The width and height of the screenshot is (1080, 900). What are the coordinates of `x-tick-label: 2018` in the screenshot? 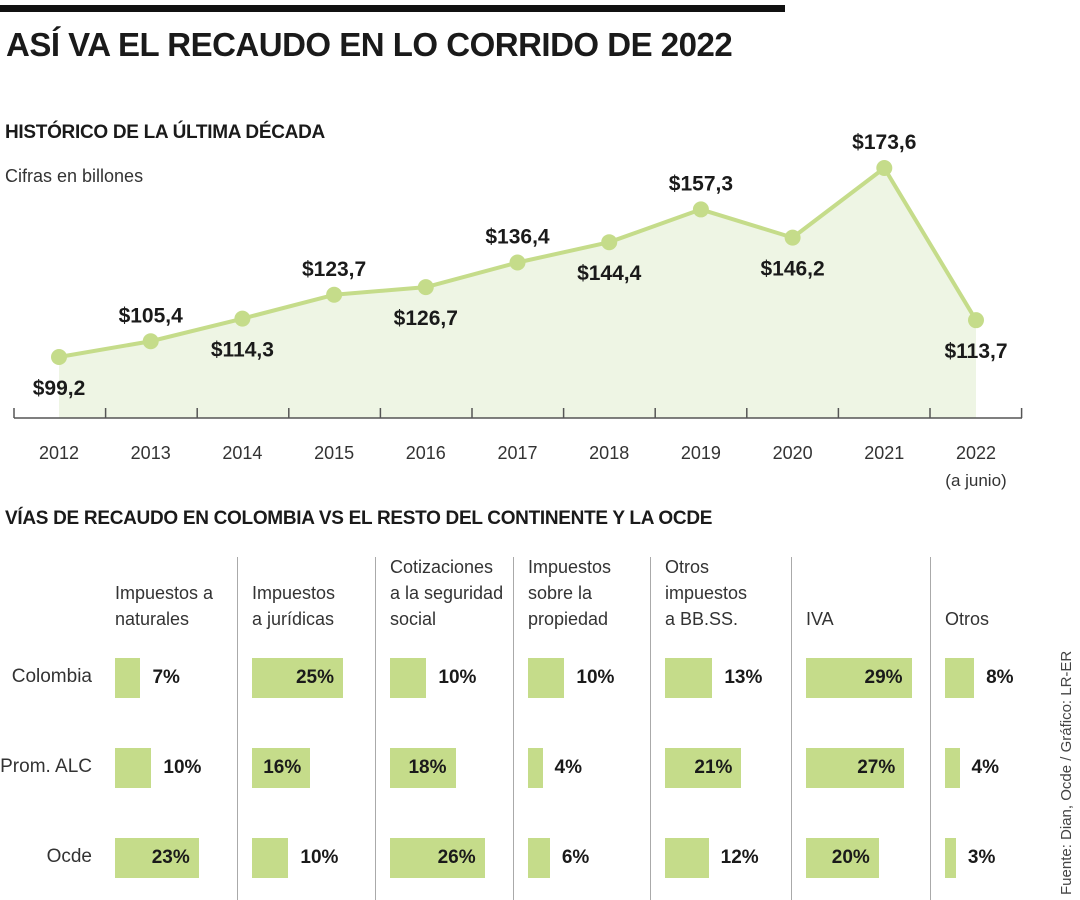 It's located at (609, 453).